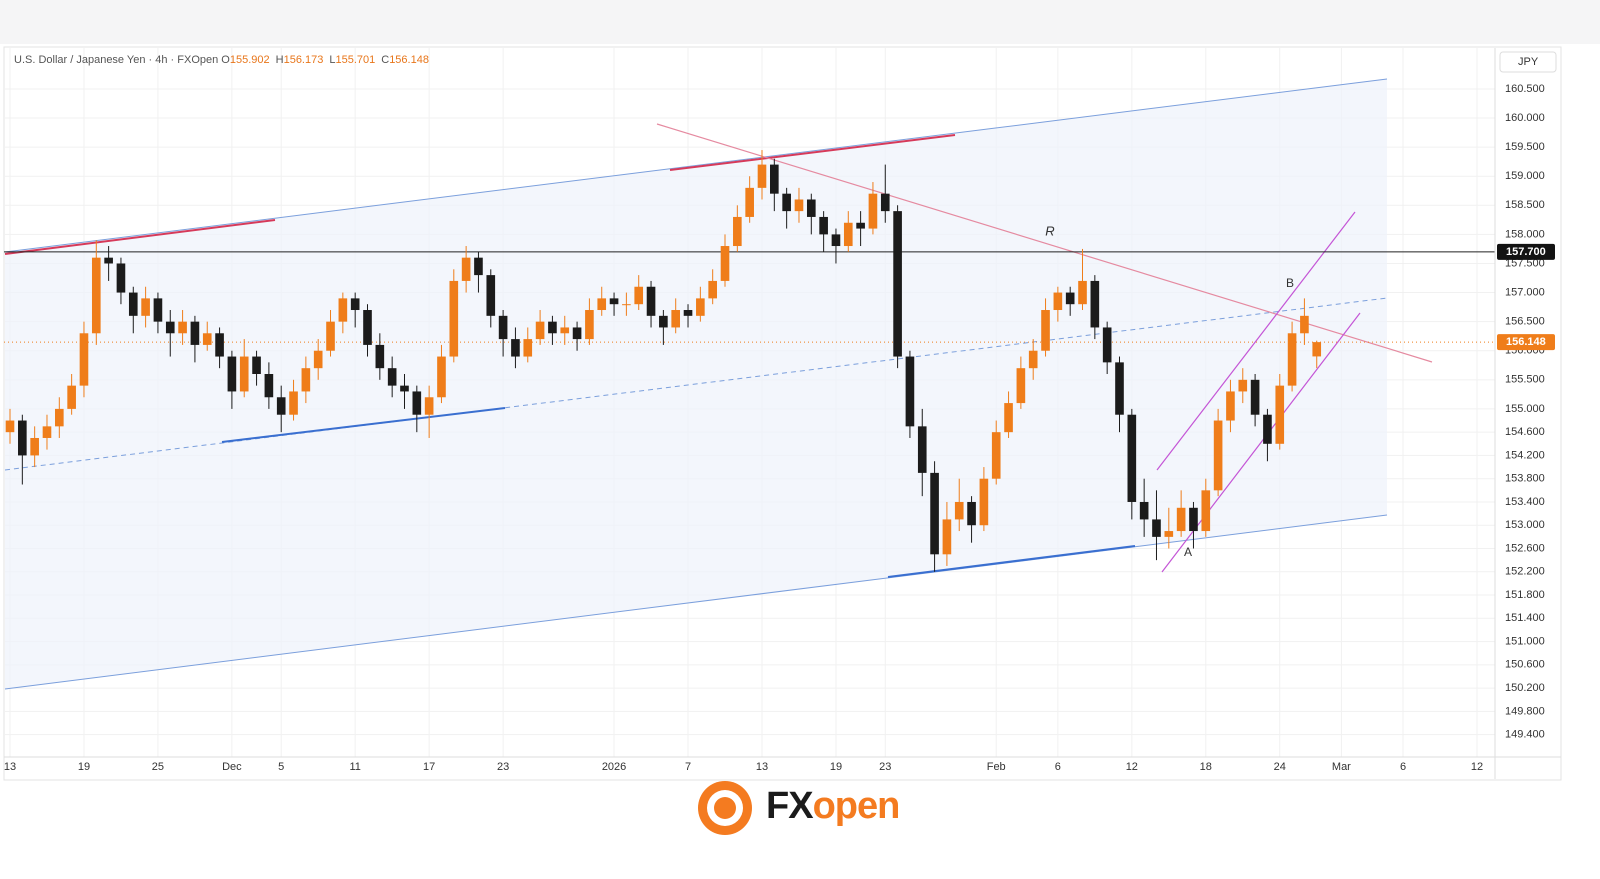 The width and height of the screenshot is (1600, 879). What do you see at coordinates (749, 297) in the screenshot?
I see `levels` at bounding box center [749, 297].